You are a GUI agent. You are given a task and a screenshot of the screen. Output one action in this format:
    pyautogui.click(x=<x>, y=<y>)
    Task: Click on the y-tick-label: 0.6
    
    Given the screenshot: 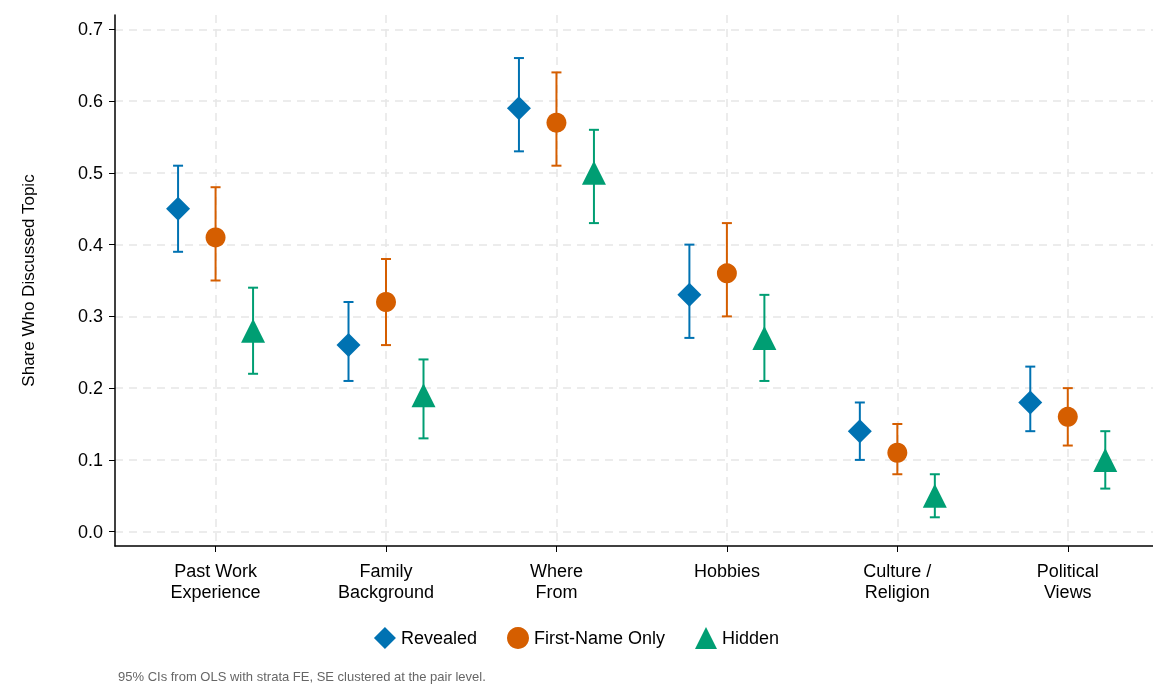 What is the action you would take?
    pyautogui.click(x=90, y=101)
    